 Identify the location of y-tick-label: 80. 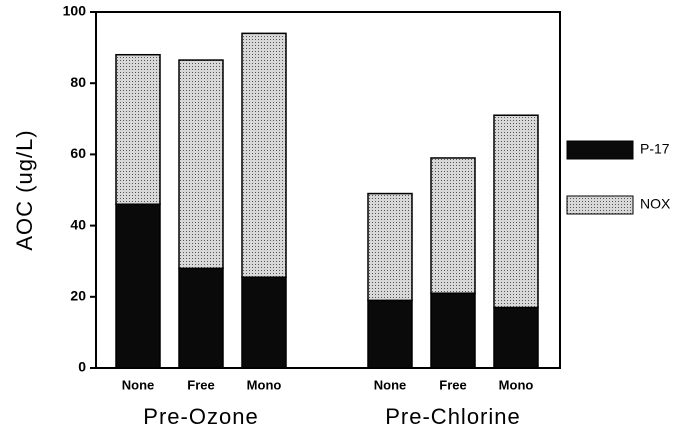
(78, 82).